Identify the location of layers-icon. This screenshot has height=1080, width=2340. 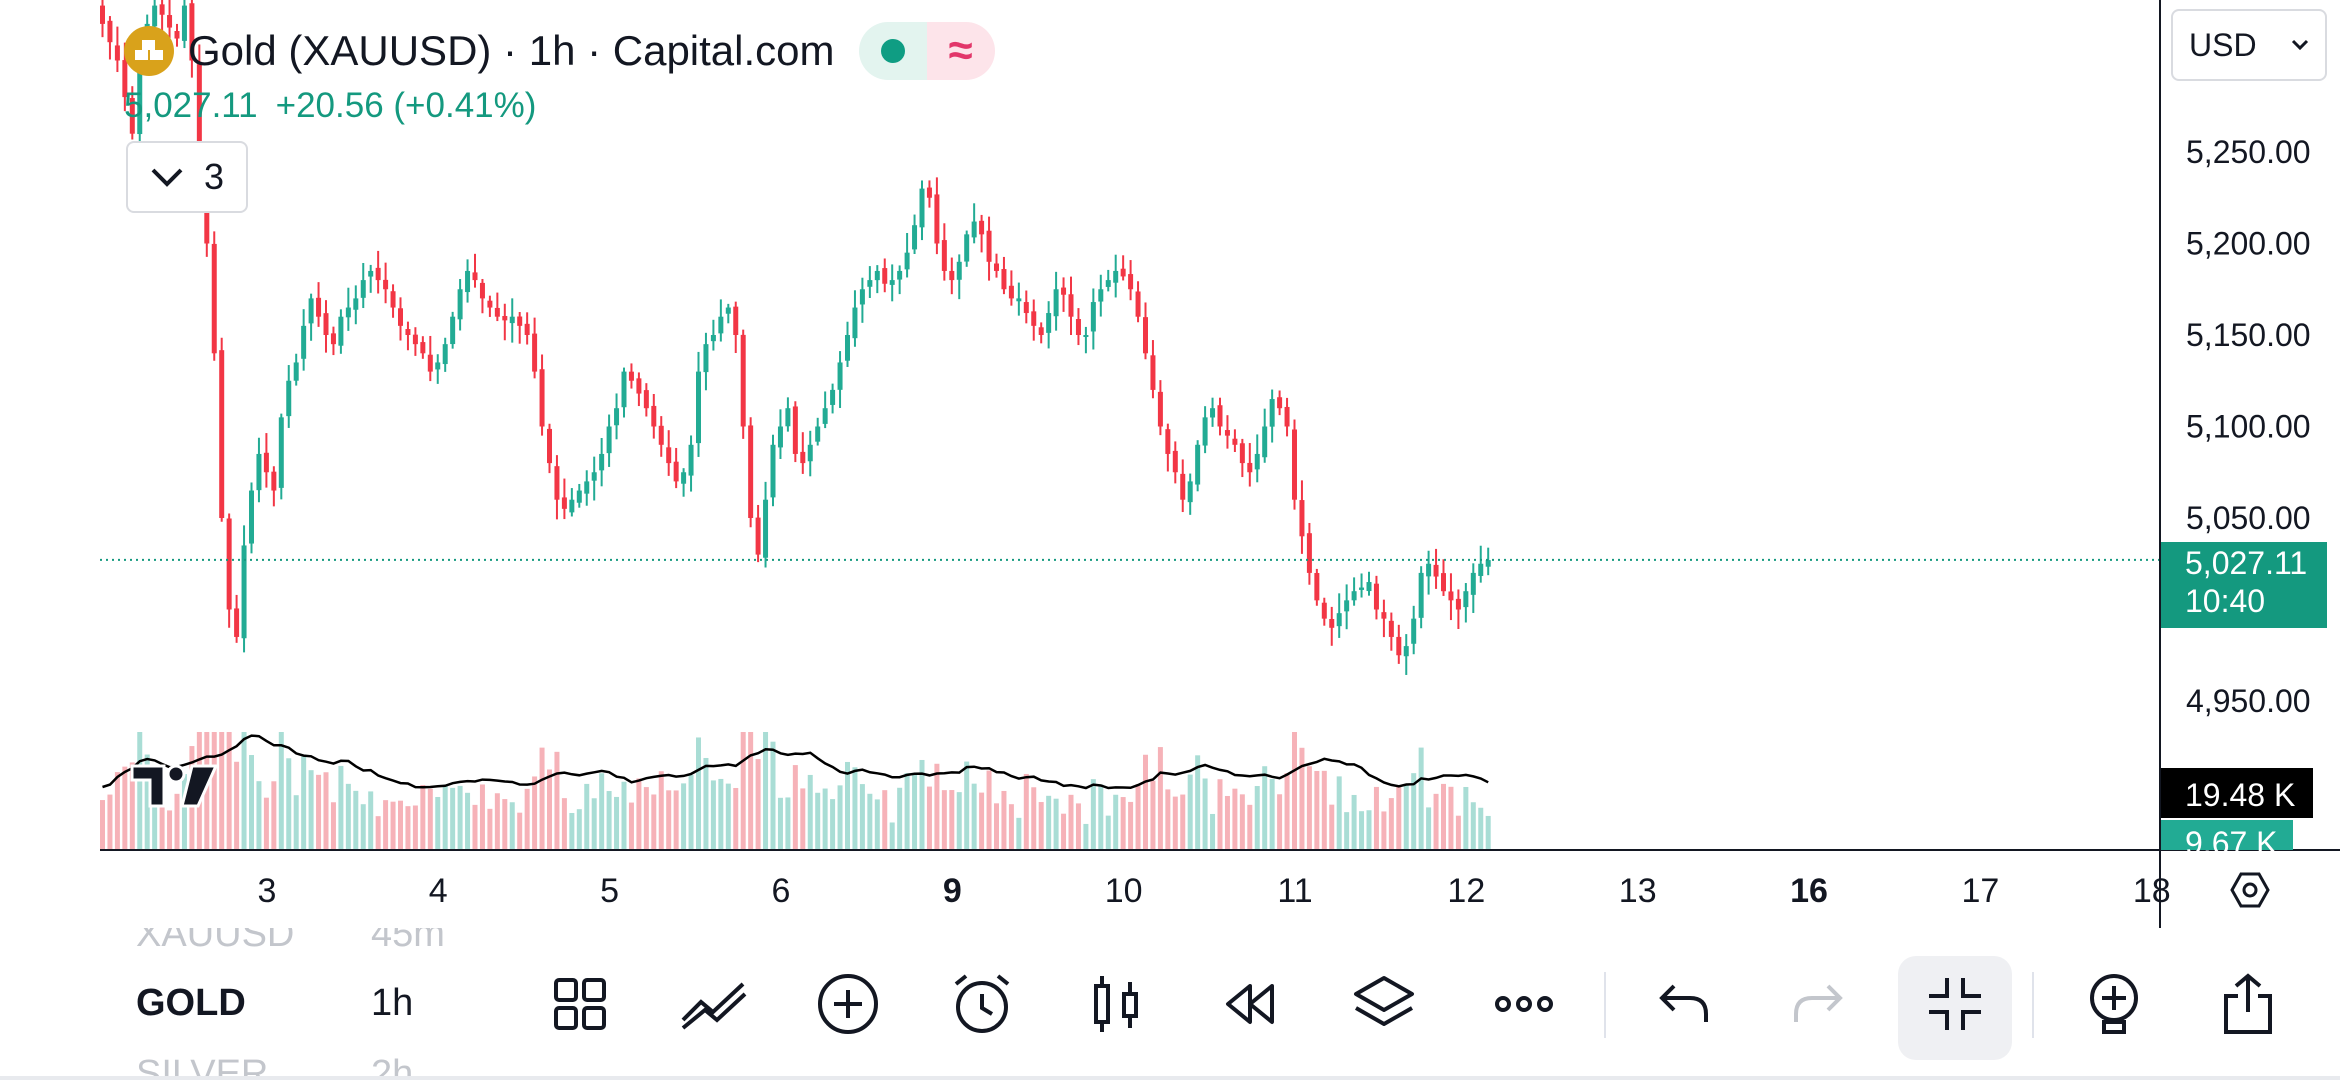
(1384, 1004).